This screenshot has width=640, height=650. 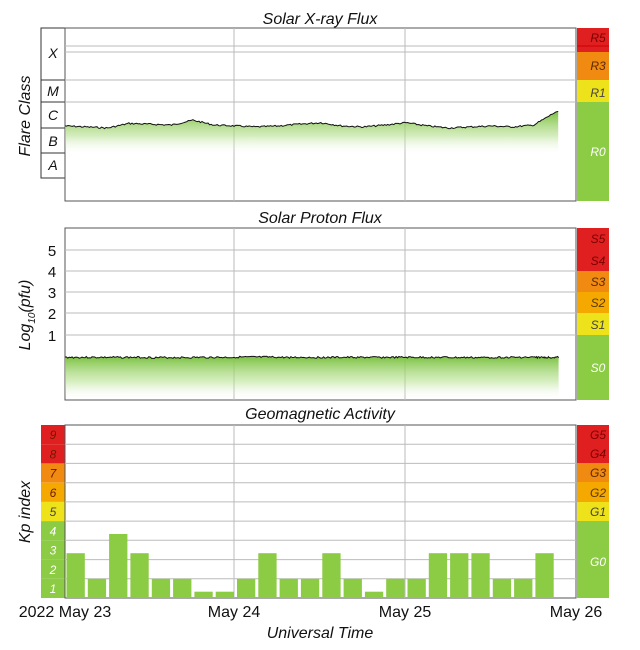 What do you see at coordinates (53, 115) in the screenshot?
I see `xray-class-c: C` at bounding box center [53, 115].